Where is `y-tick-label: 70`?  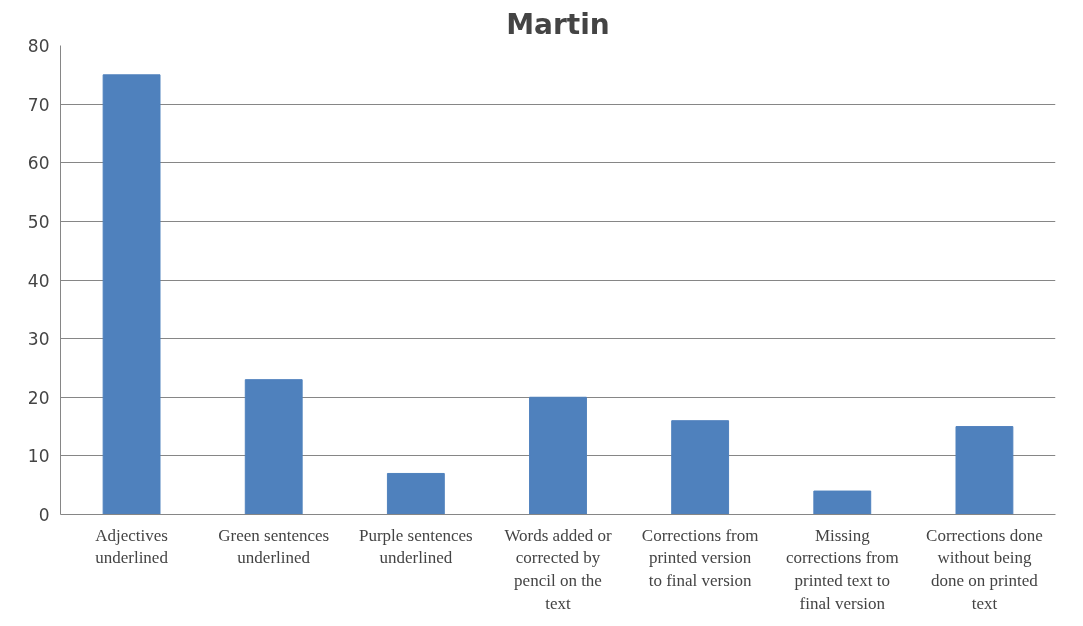 y-tick-label: 70 is located at coordinates (38, 104).